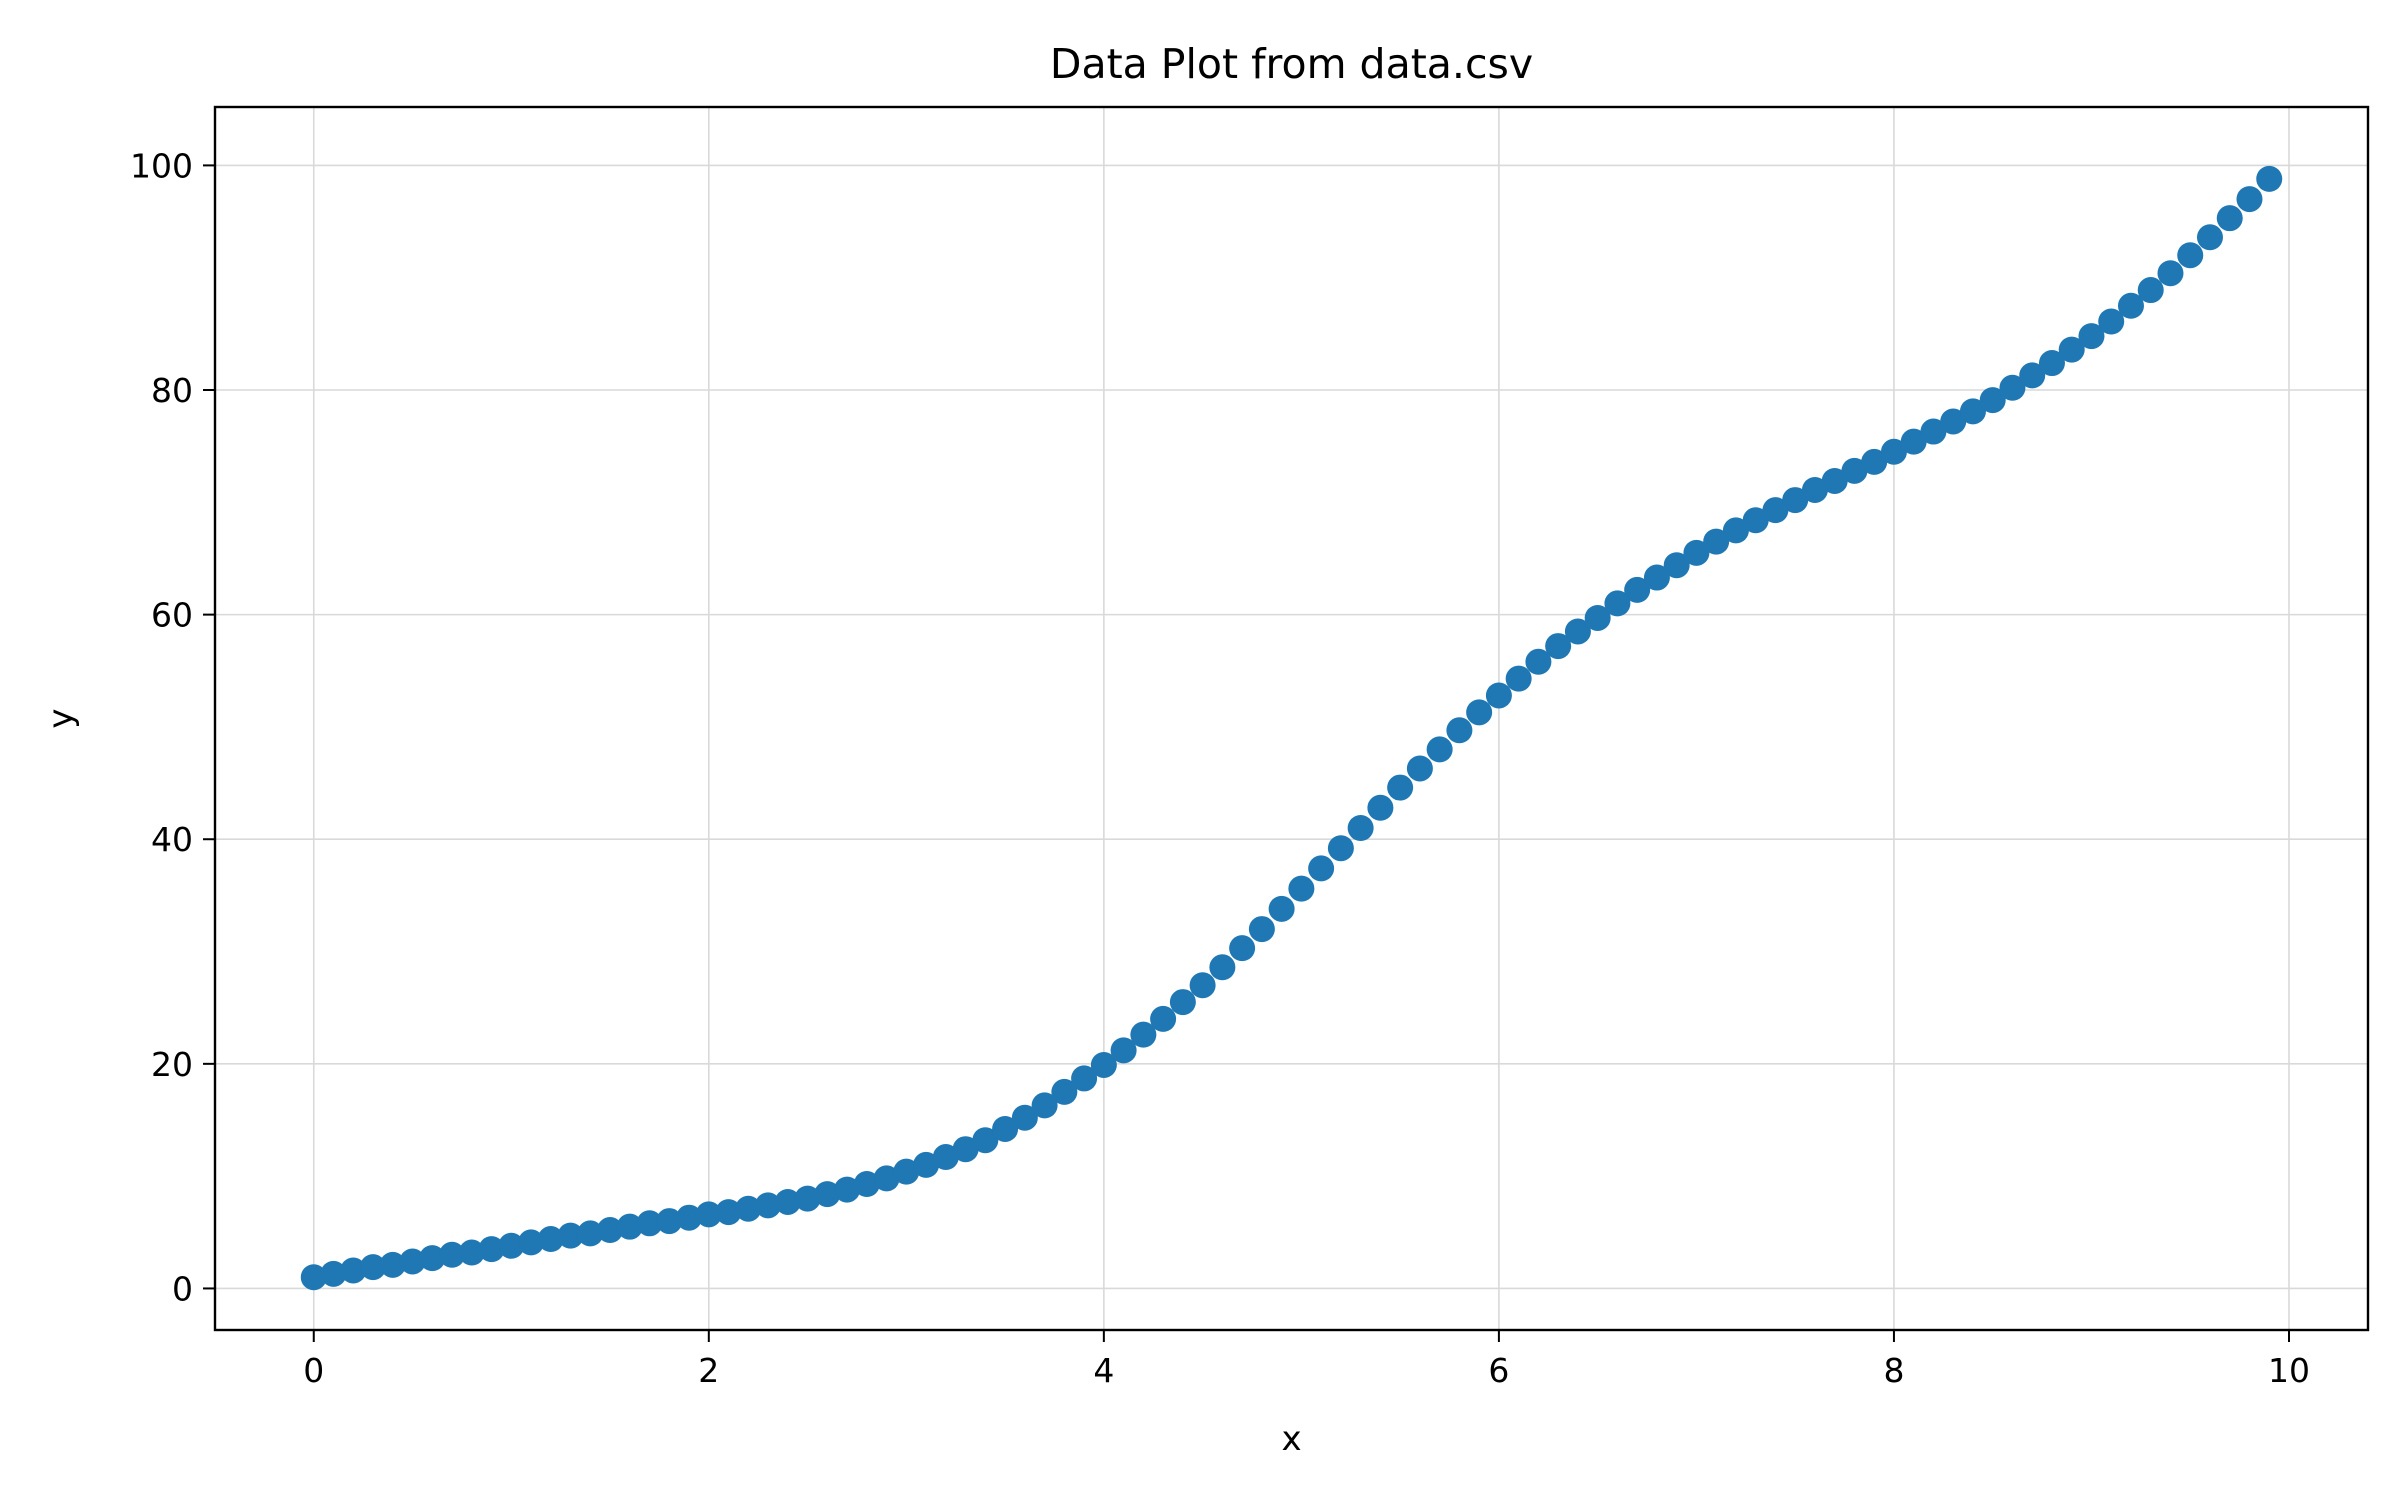 This screenshot has width=2400, height=1500. Describe the element at coordinates (161, 165) in the screenshot. I see `y-tick-label: 100` at that location.